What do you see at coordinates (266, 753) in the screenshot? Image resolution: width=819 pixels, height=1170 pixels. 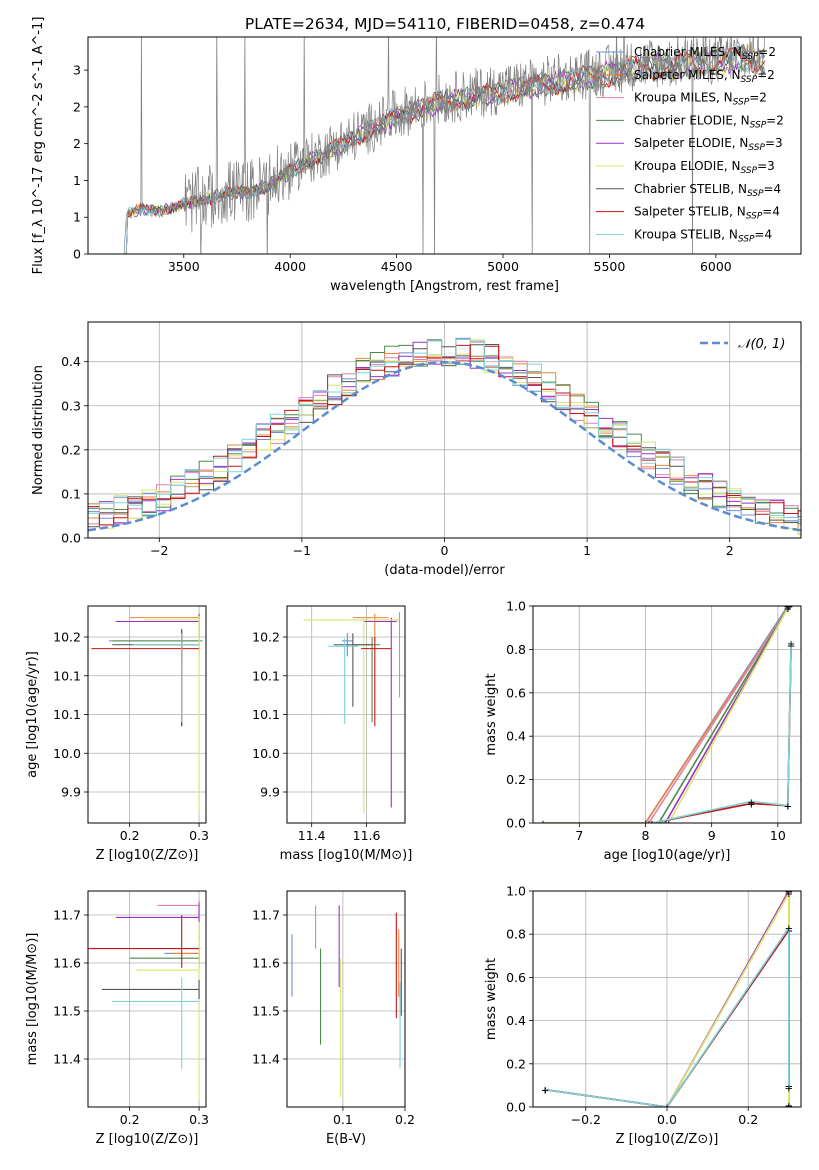 I see `age_vs_mass-ytick-label-1: 10.0` at bounding box center [266, 753].